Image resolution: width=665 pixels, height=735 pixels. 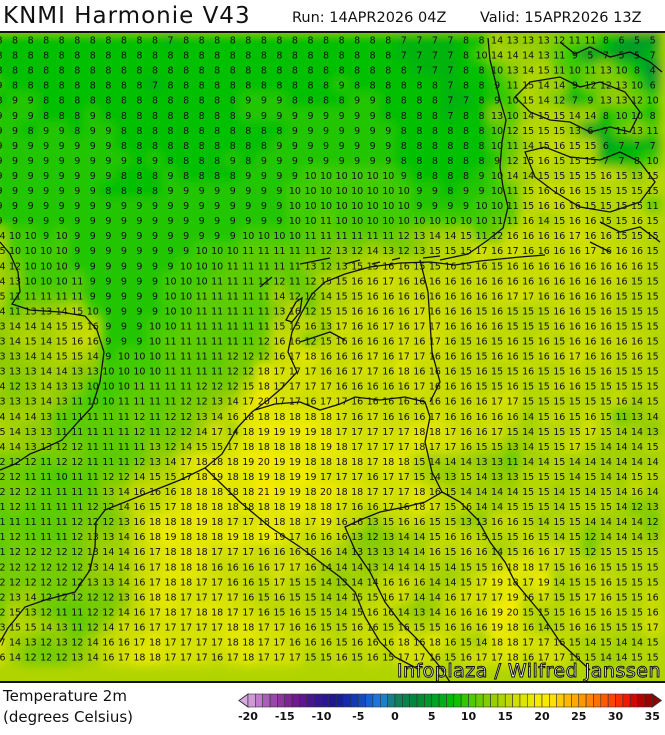 I want to click on colorbar-tick-label: 20, so click(x=542, y=716).